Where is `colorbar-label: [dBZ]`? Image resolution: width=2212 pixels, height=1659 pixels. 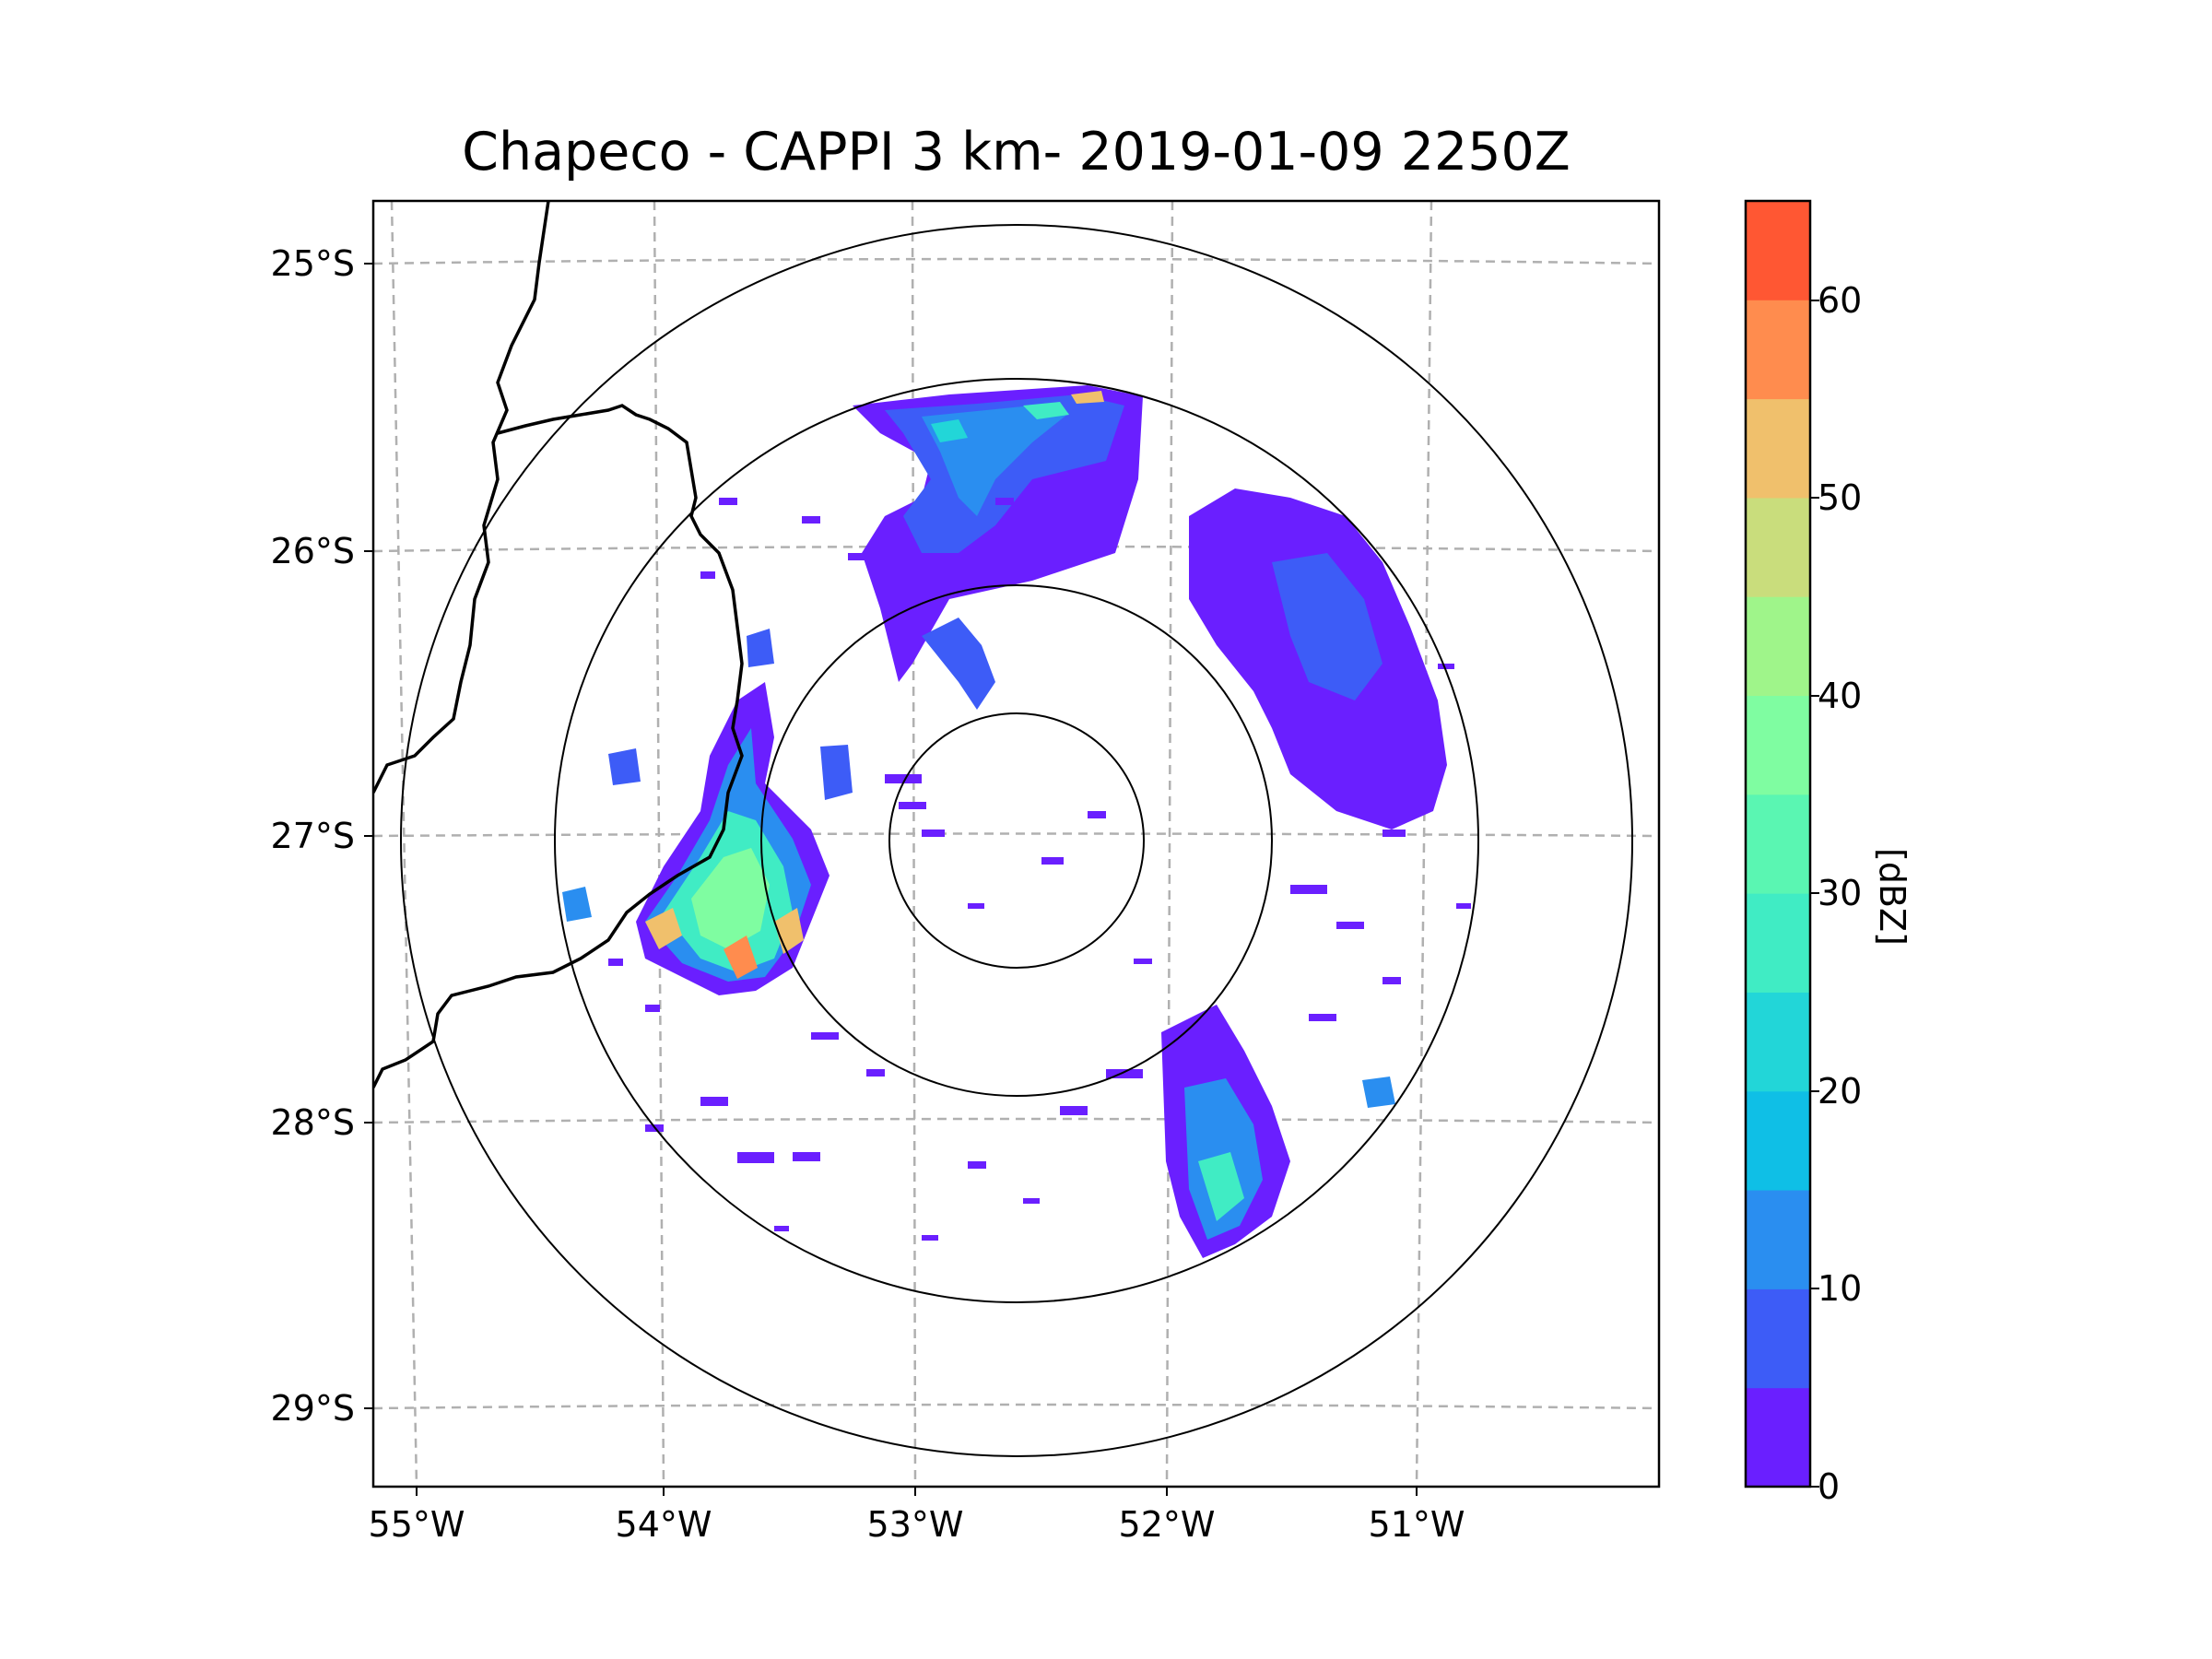
colorbar-label: [dBZ] is located at coordinates (1892, 897).